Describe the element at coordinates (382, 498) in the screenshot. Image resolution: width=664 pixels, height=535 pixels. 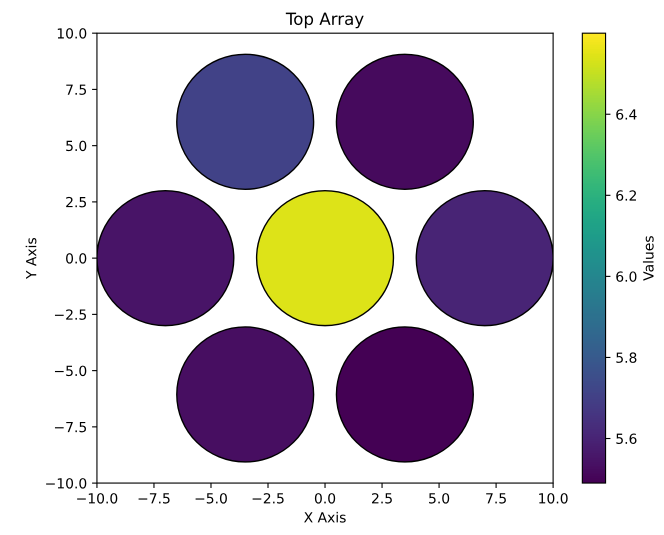
I see `x-tick-label: 2.5` at that location.